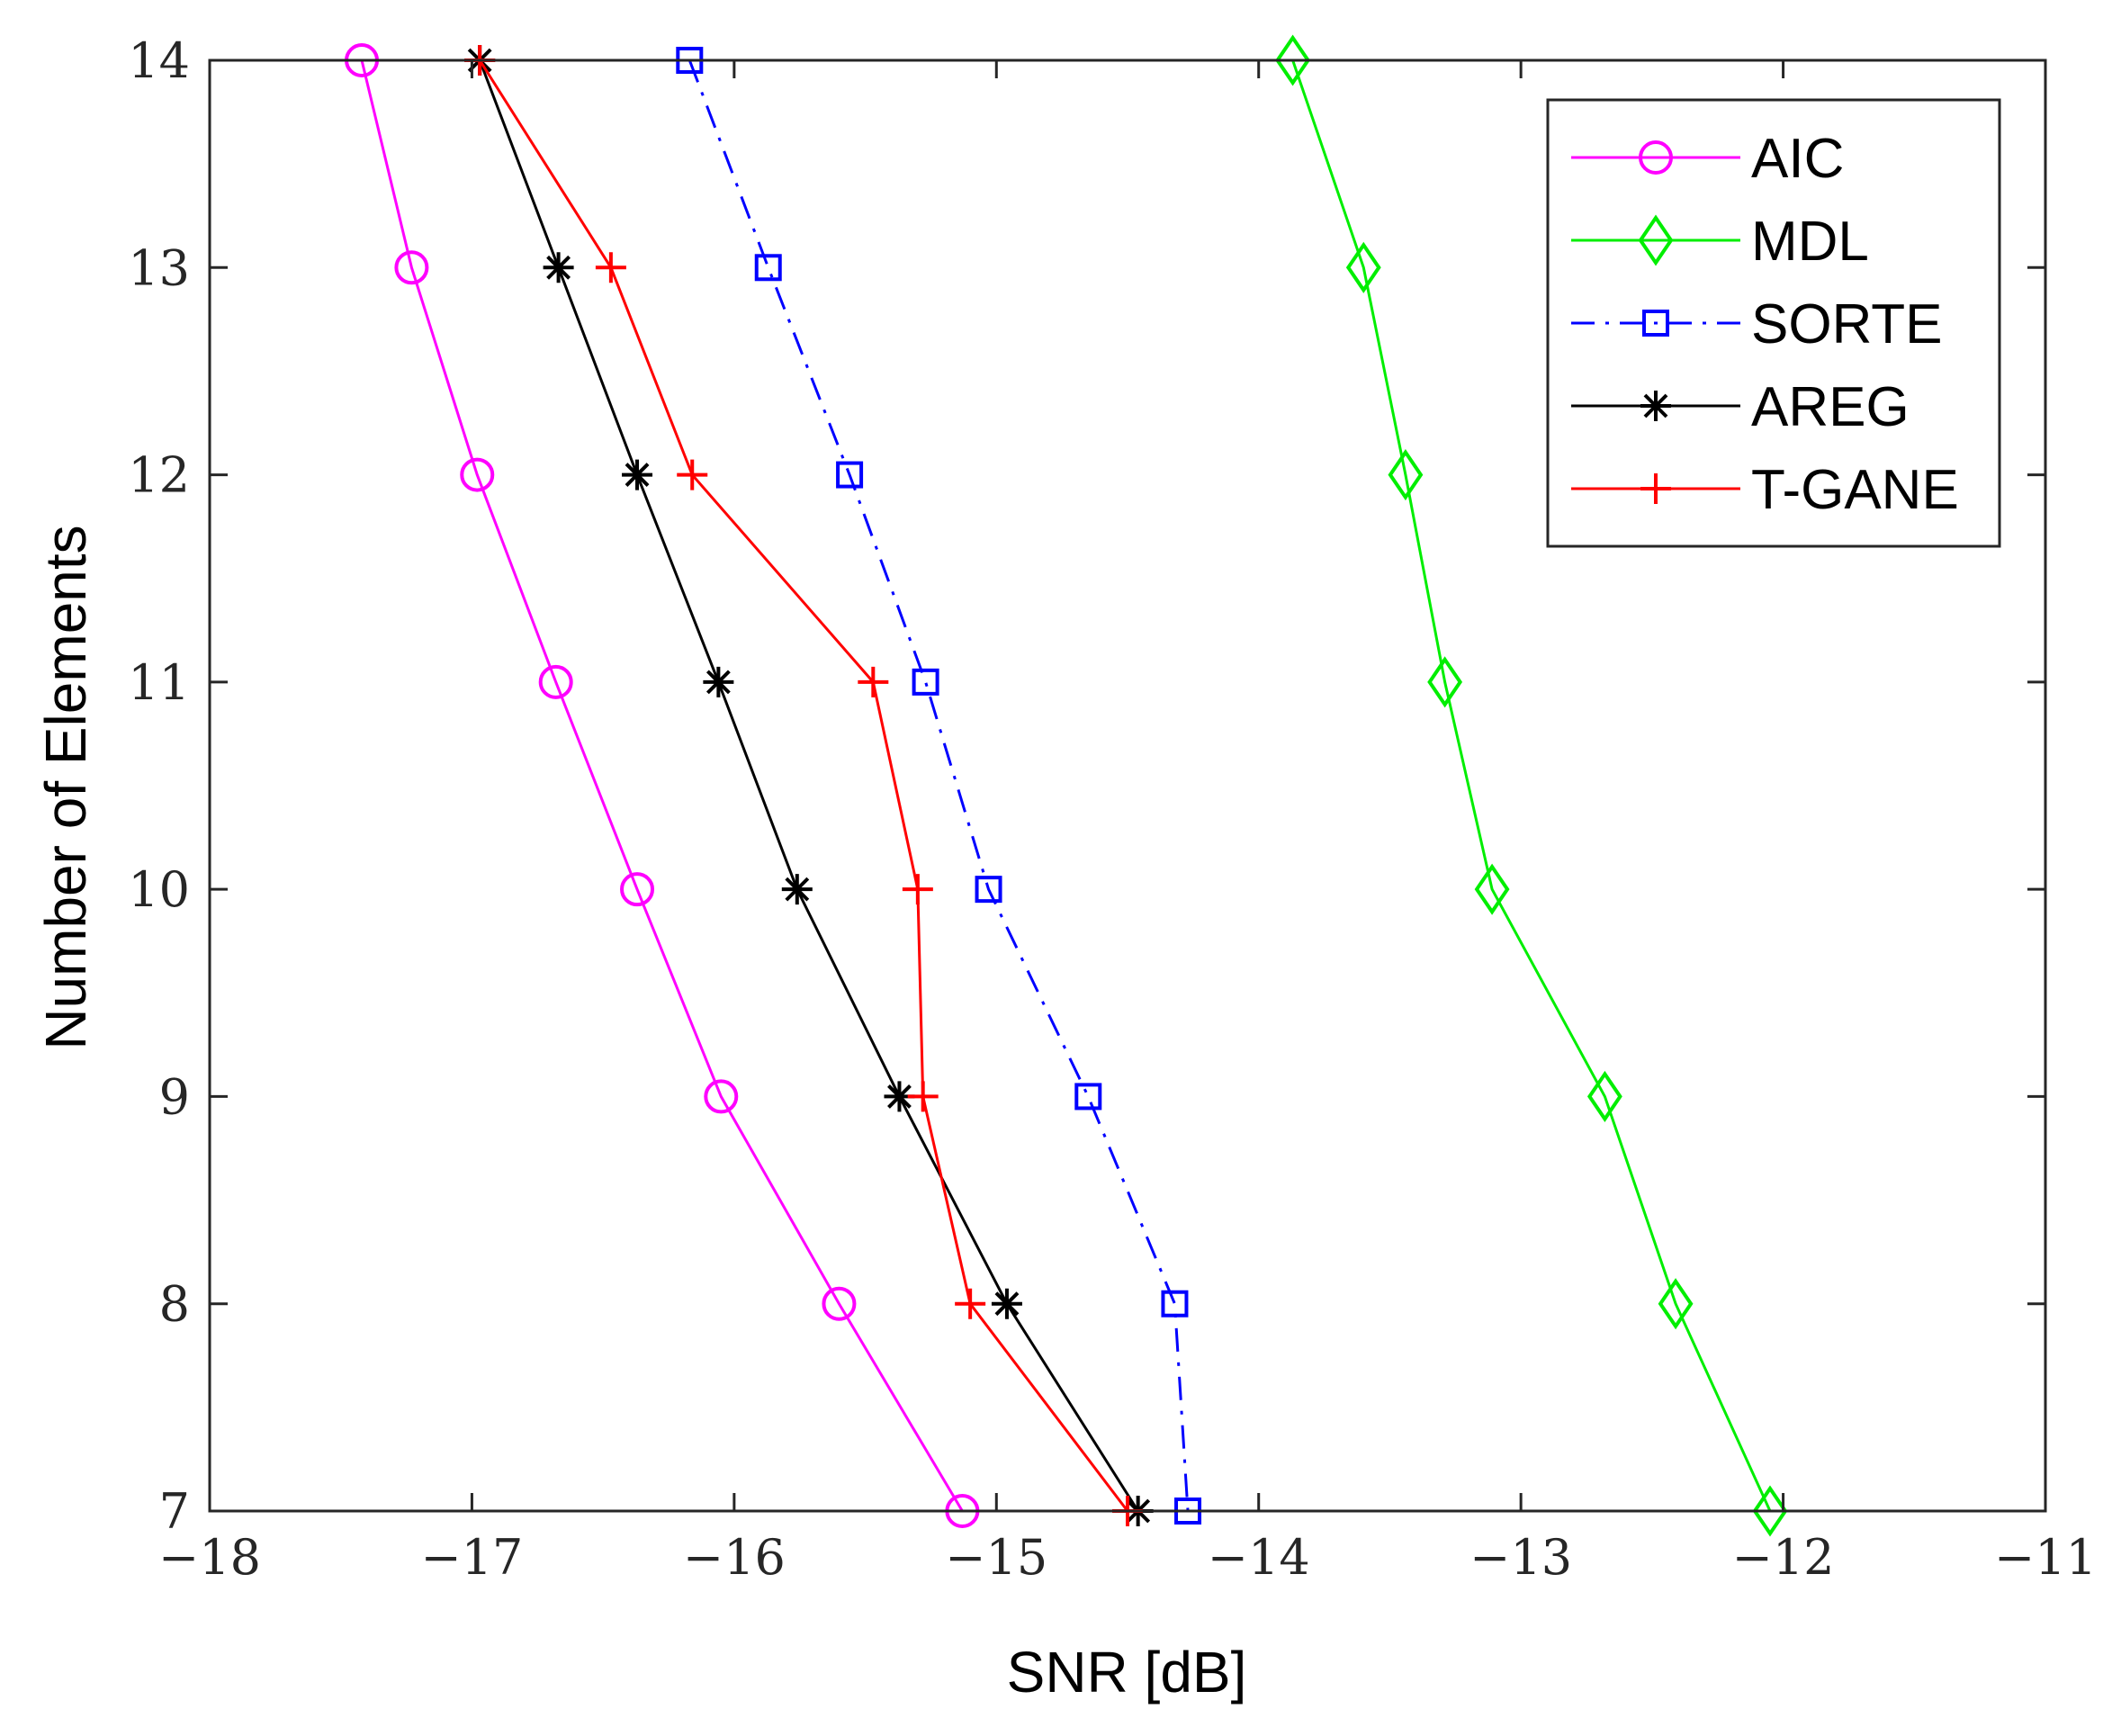 This screenshot has height=1736, width=2121. What do you see at coordinates (1830, 407) in the screenshot?
I see `legend-label-areg: AREG` at bounding box center [1830, 407].